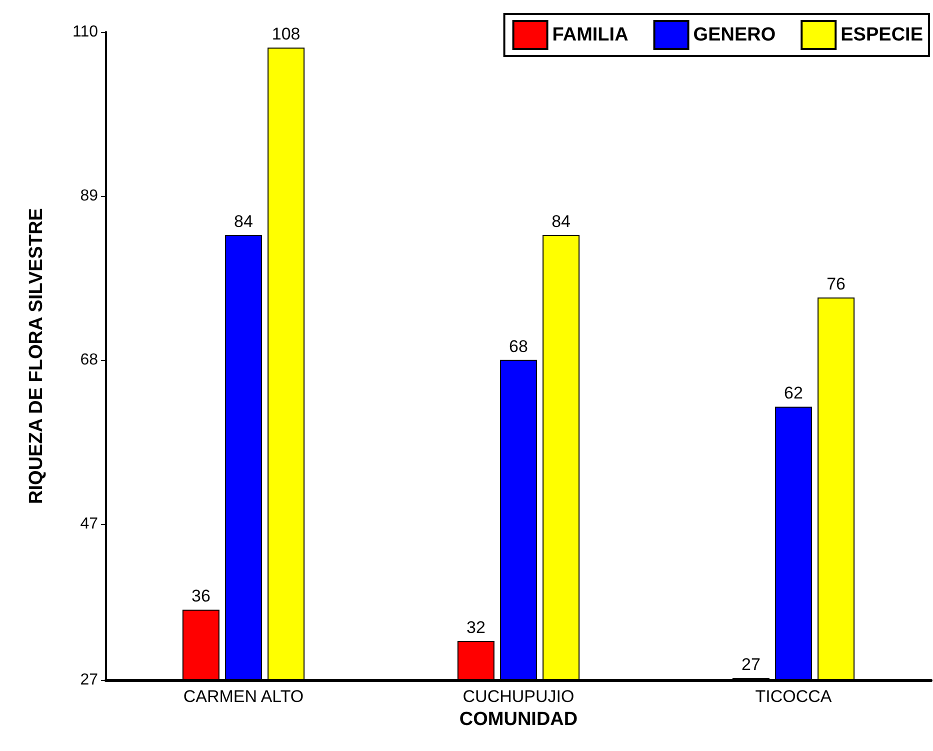  I want to click on x-tick-label: CUCHUPUJIO, so click(518, 696).